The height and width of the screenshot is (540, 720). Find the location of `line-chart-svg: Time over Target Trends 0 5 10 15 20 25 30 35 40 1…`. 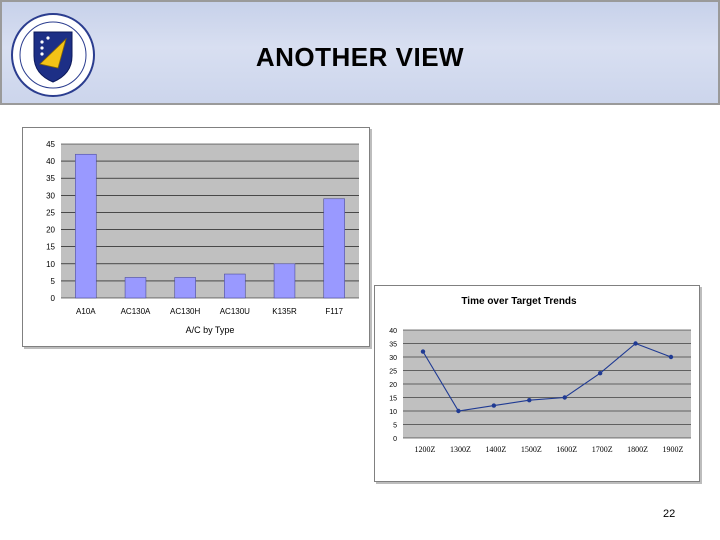

line-chart-svg: Time over Target Trends 0 5 10 15 20 25 30 35 40 1… is located at coordinates (540, 375).